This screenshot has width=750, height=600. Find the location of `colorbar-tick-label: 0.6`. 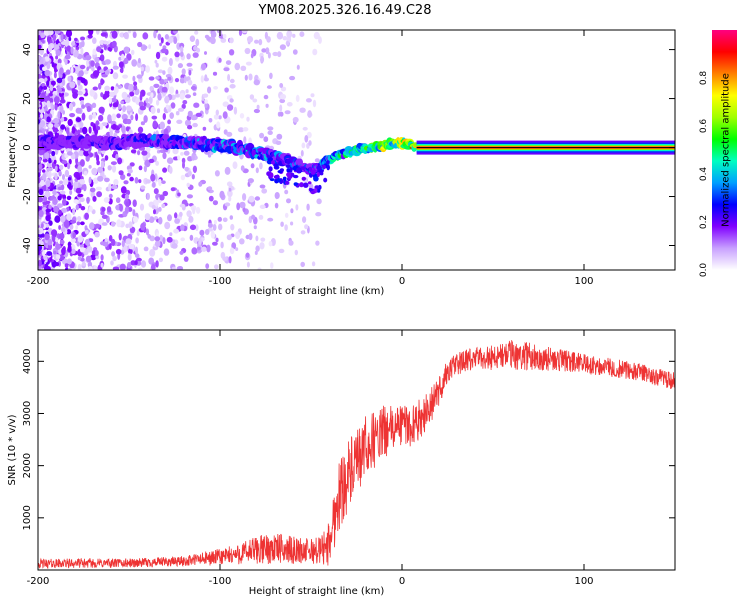

colorbar-tick-label: 0.6 is located at coordinates (704, 126).